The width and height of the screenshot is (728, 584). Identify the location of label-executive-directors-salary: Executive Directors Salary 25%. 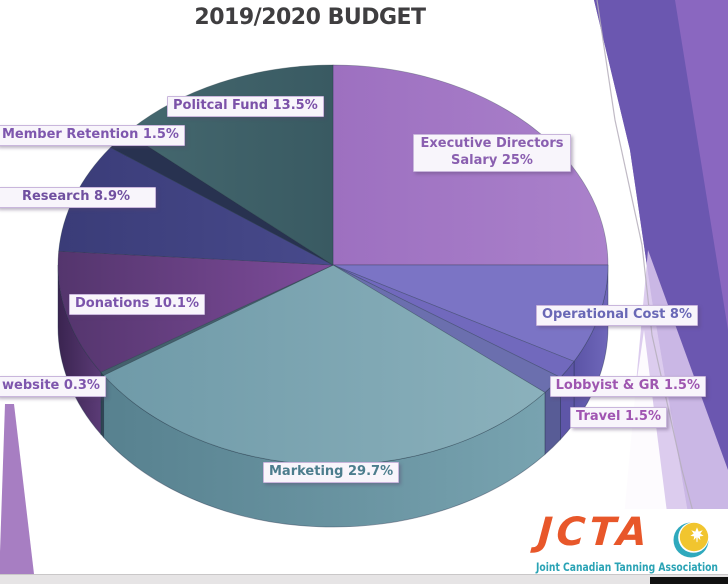
(492, 153).